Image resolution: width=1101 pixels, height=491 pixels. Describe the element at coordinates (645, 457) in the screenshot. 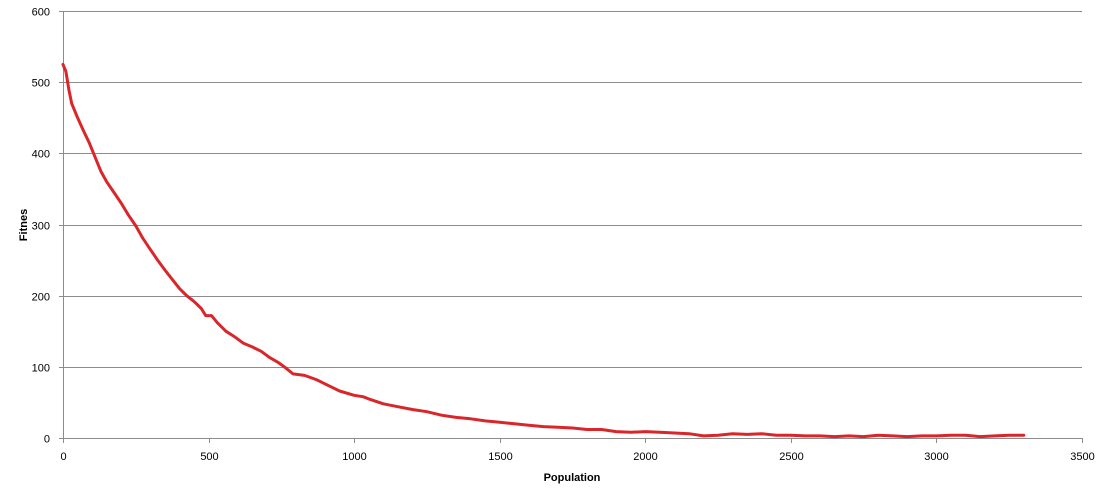

I see `x-tick-label-2000: 2000` at that location.